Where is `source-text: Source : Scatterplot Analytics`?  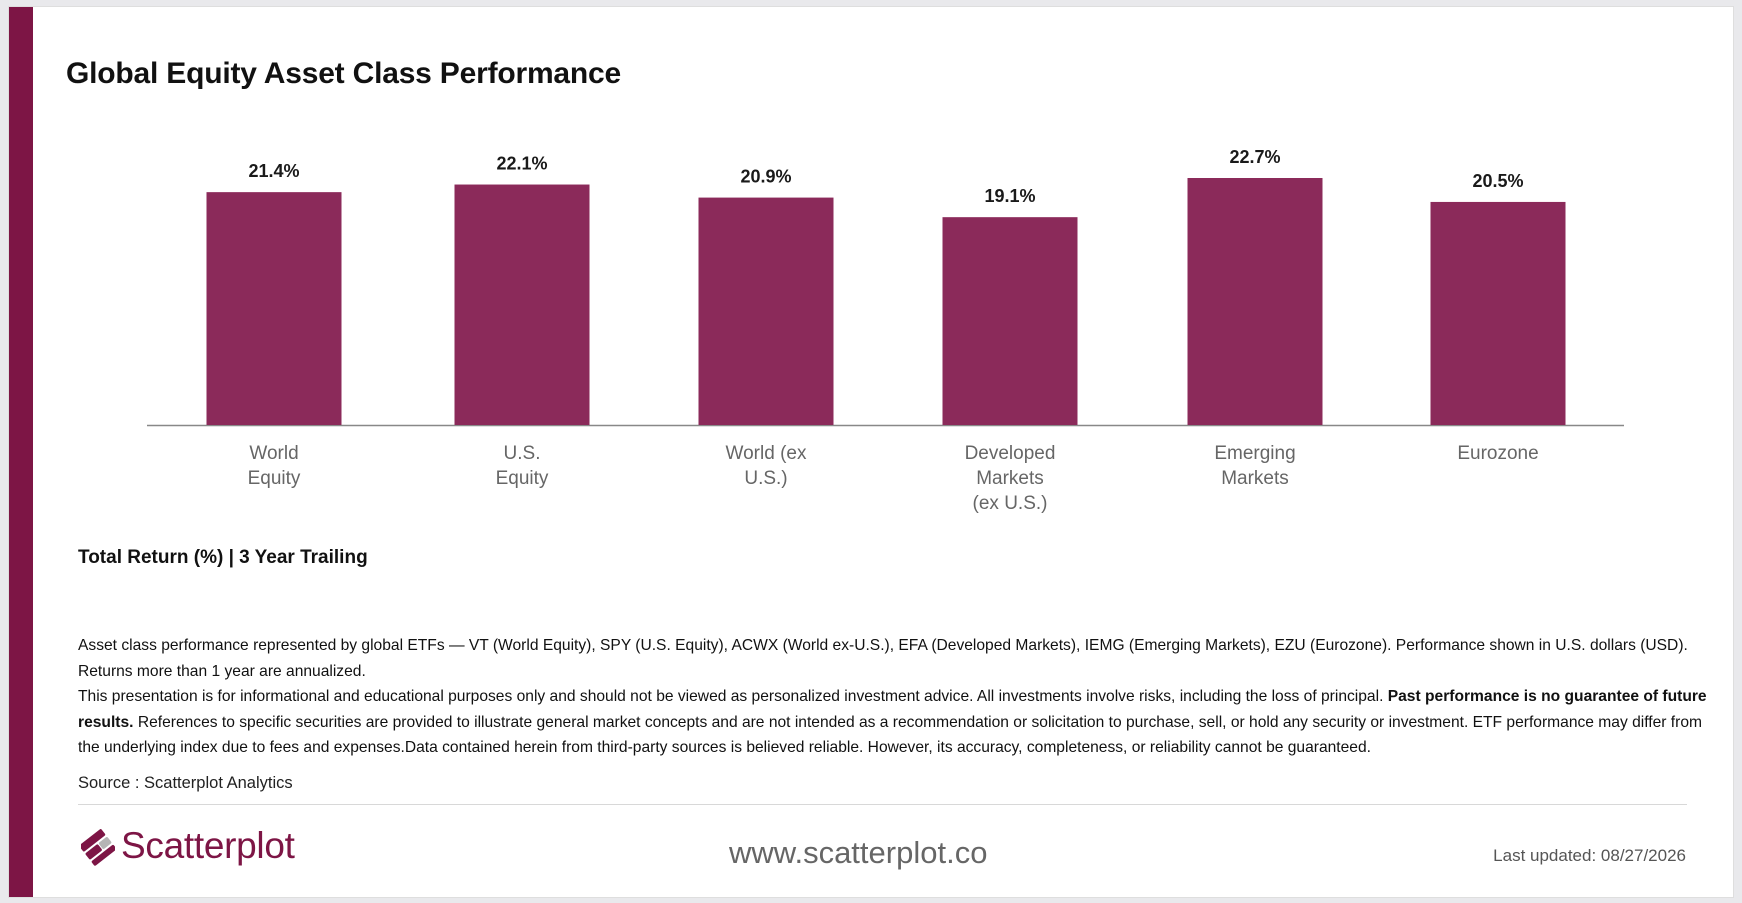
source-text: Source : Scatterplot Analytics is located at coordinates (185, 783).